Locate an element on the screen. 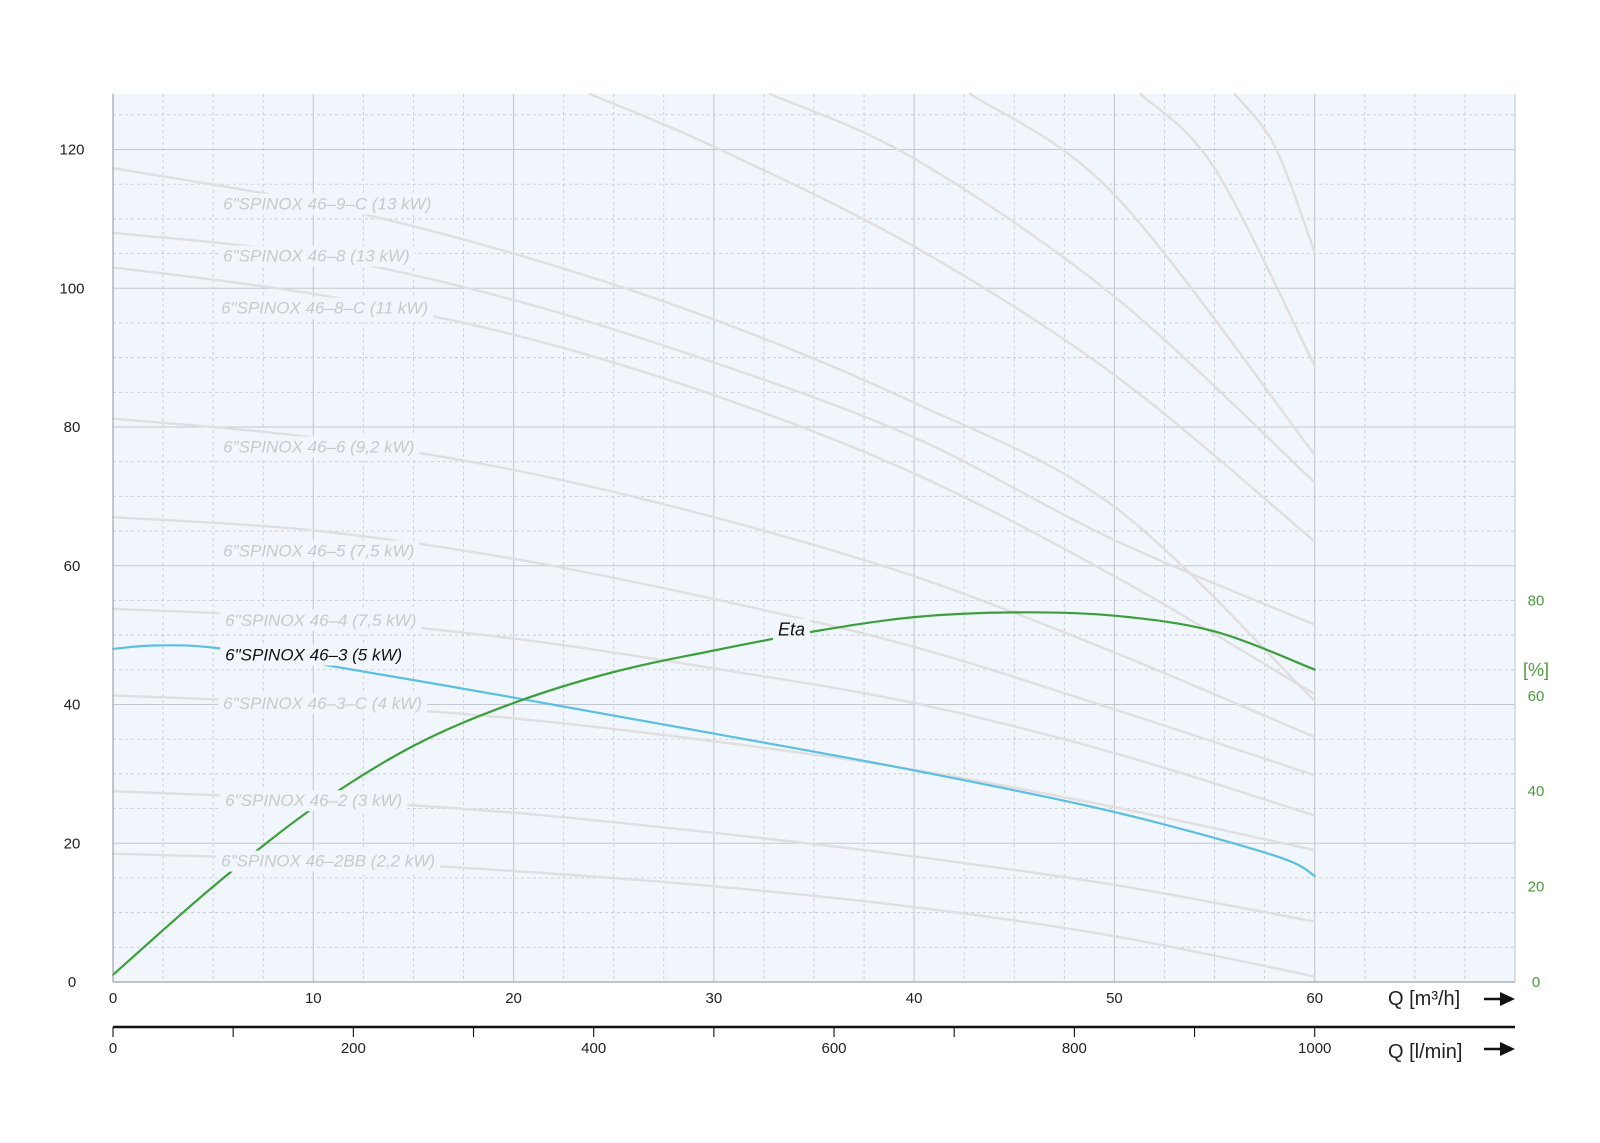 This screenshot has height=1143, width=1600. y-tick-label: 40 is located at coordinates (72, 705).